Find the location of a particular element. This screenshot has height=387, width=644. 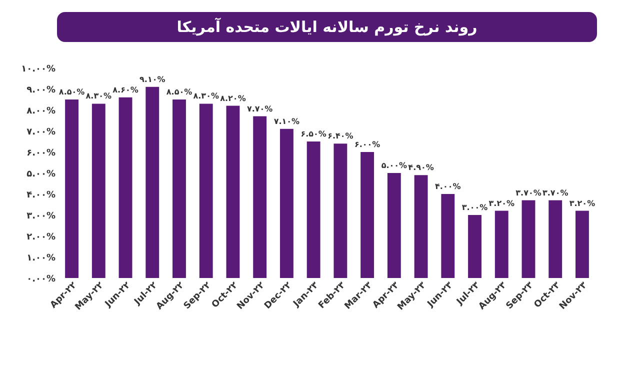

data-label: ۶.۴۰% is located at coordinates (341, 136).